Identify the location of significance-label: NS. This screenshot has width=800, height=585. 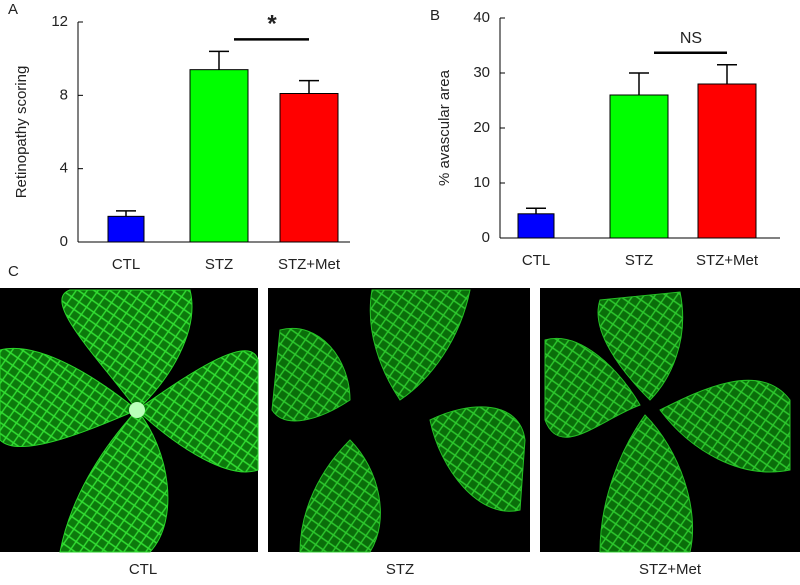
(691, 38).